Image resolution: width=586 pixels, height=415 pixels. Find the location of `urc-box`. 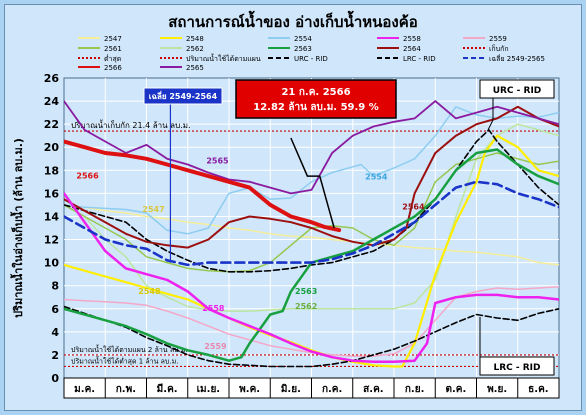

urc-box is located at coordinates (517, 89).